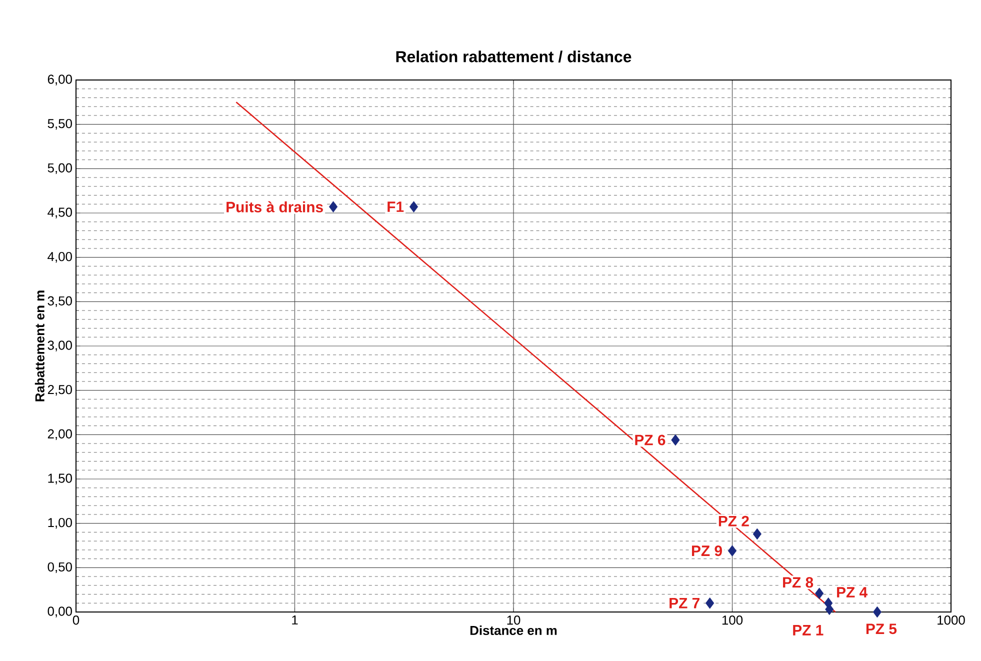 This screenshot has height=661, width=981. What do you see at coordinates (733, 521) in the screenshot?
I see `annotation: PZ 2` at bounding box center [733, 521].